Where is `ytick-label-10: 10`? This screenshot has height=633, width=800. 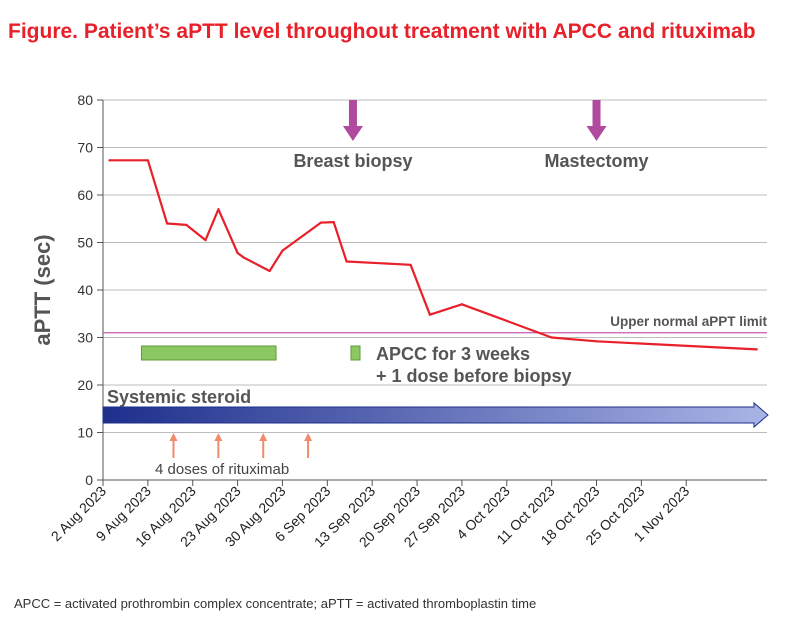 ytick-label-10: 10 is located at coordinates (85, 433).